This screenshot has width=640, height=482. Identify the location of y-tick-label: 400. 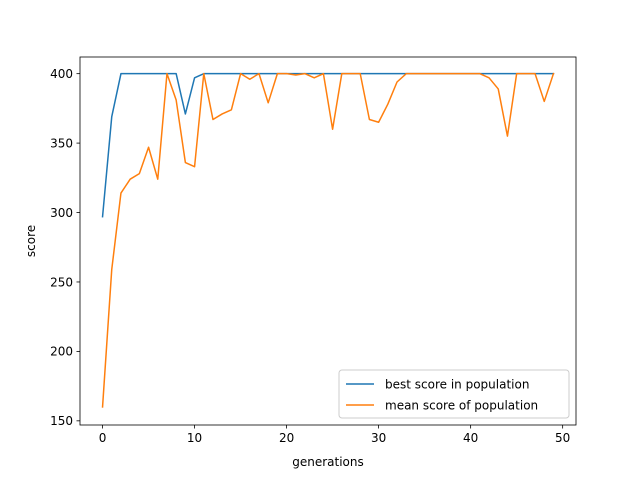
(61, 74).